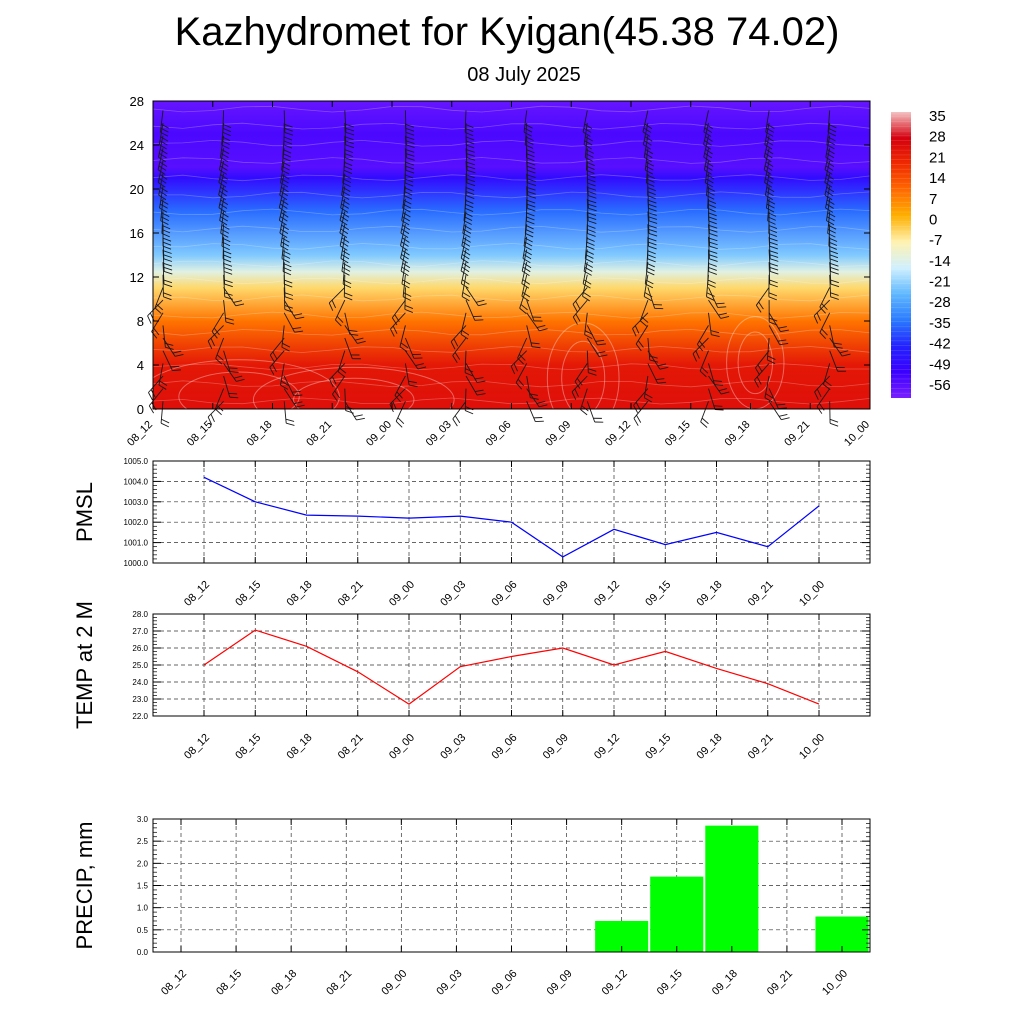 The height and width of the screenshot is (1024, 1024). Describe the element at coordinates (901, 255) in the screenshot. I see `colorbar-ramp` at that location.